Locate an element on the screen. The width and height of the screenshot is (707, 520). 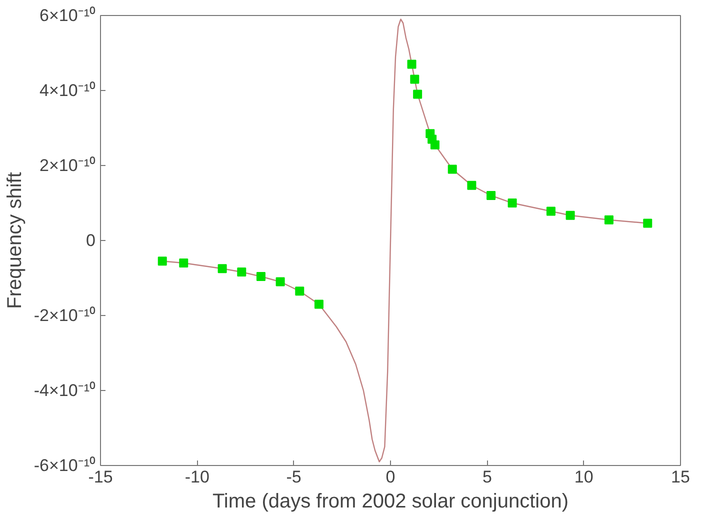
y-tick-label: -2×10⁻¹⁰ is located at coordinates (65, 315).